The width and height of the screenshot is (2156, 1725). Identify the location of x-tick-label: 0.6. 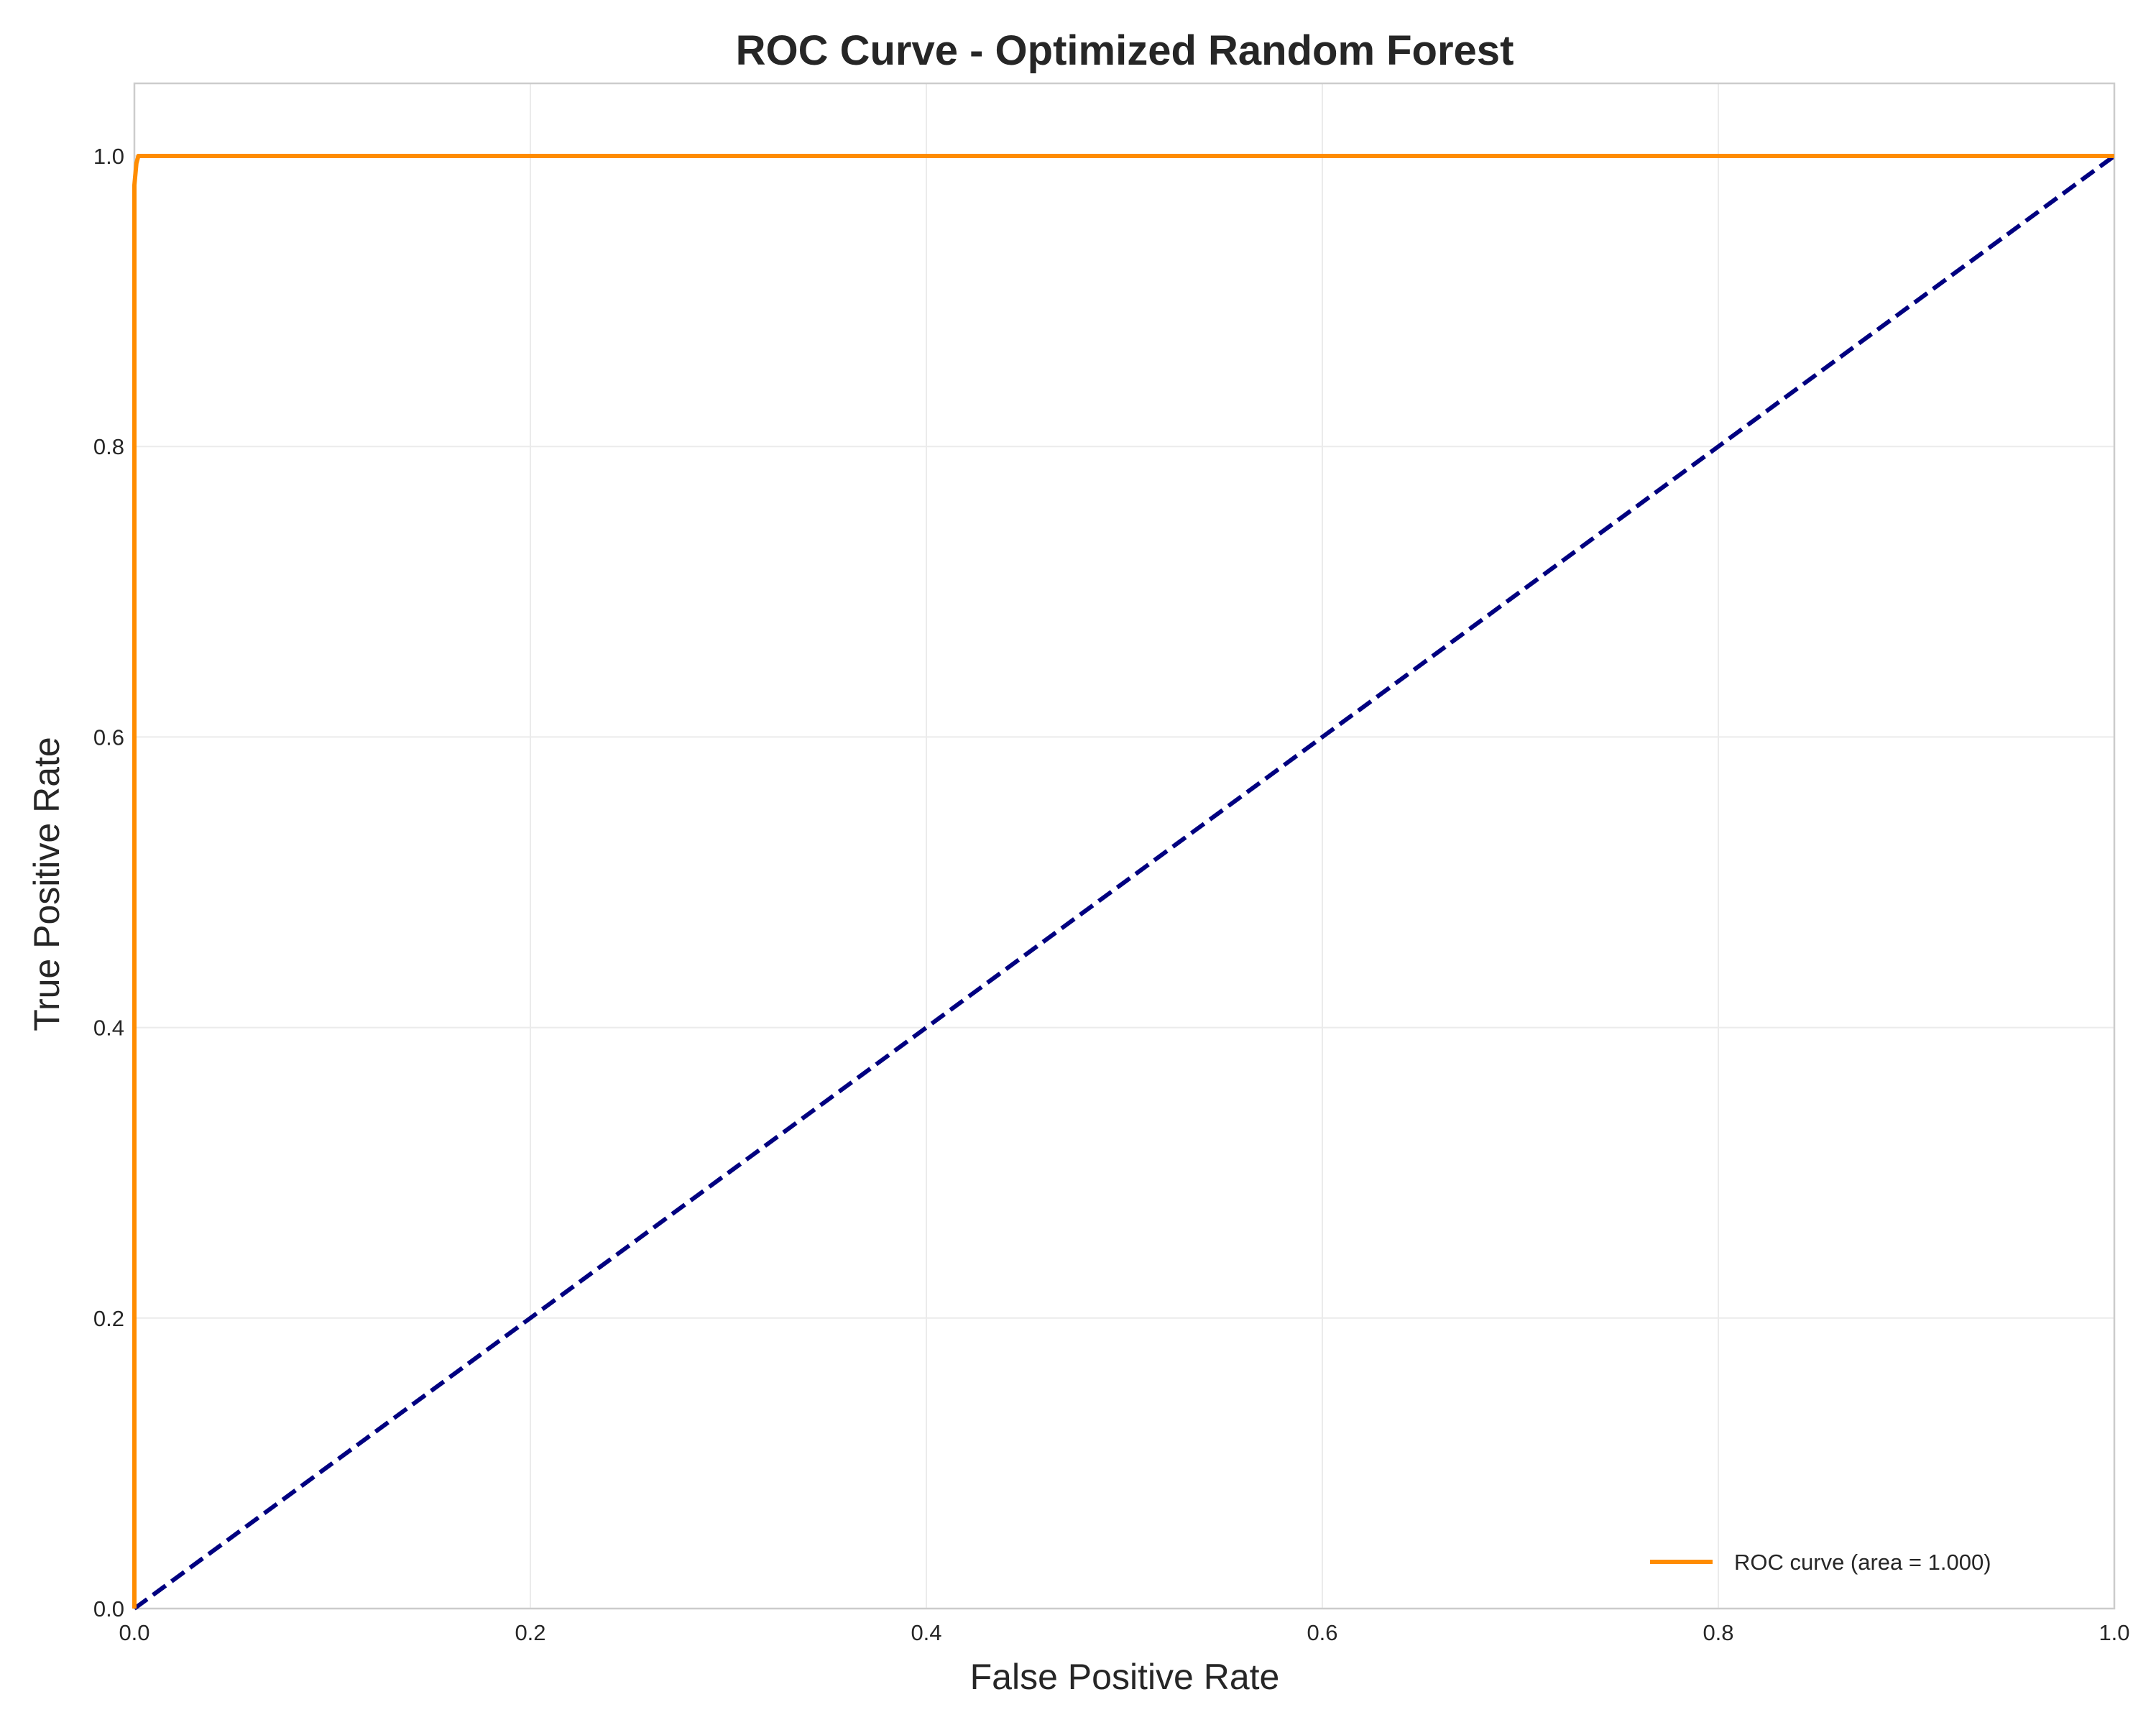
(1322, 1632).